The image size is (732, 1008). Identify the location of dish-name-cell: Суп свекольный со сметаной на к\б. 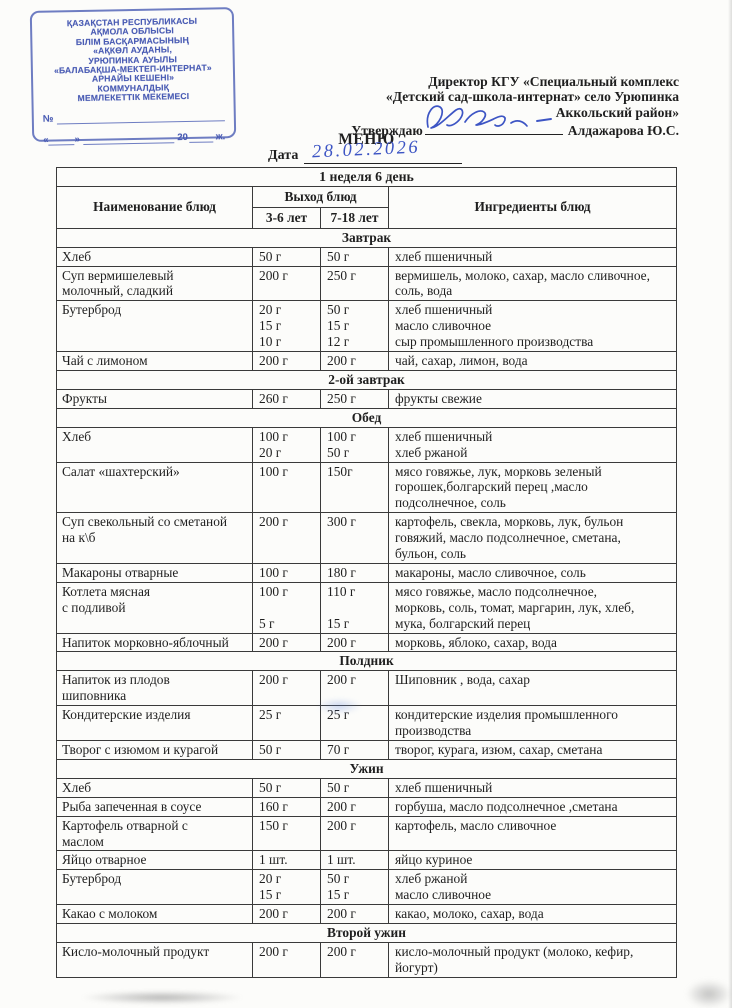
(154, 538).